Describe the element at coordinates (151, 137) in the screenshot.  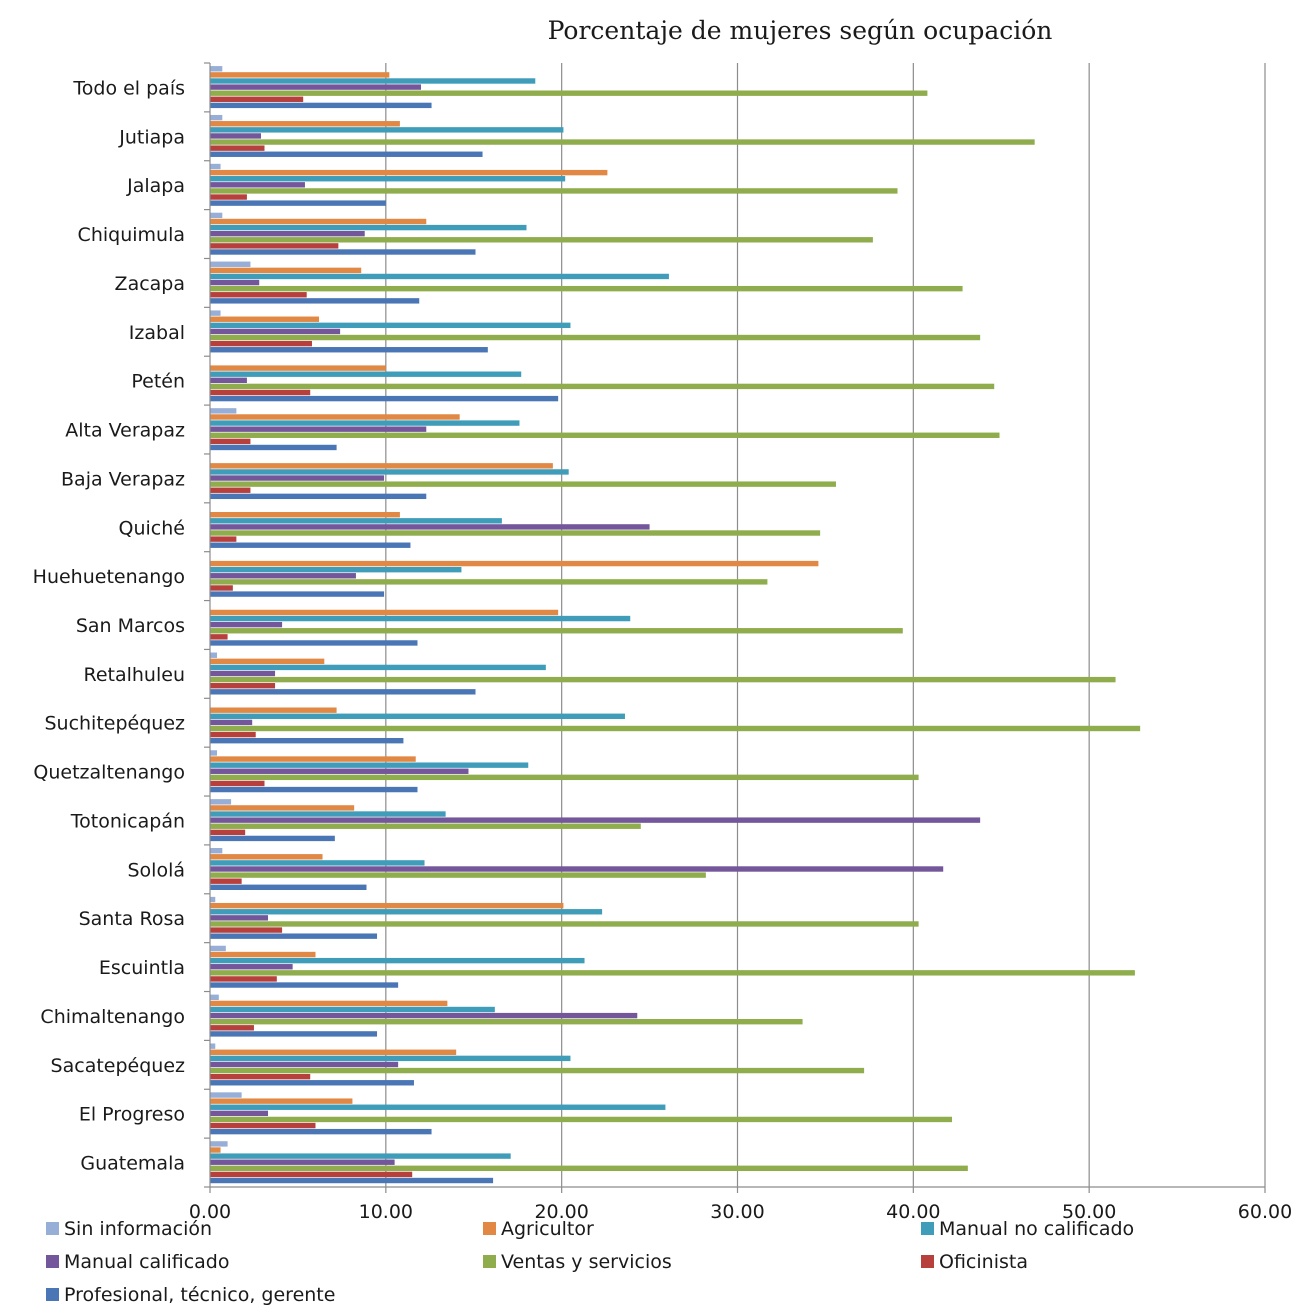
I see `category-label: Jutiapa` at that location.